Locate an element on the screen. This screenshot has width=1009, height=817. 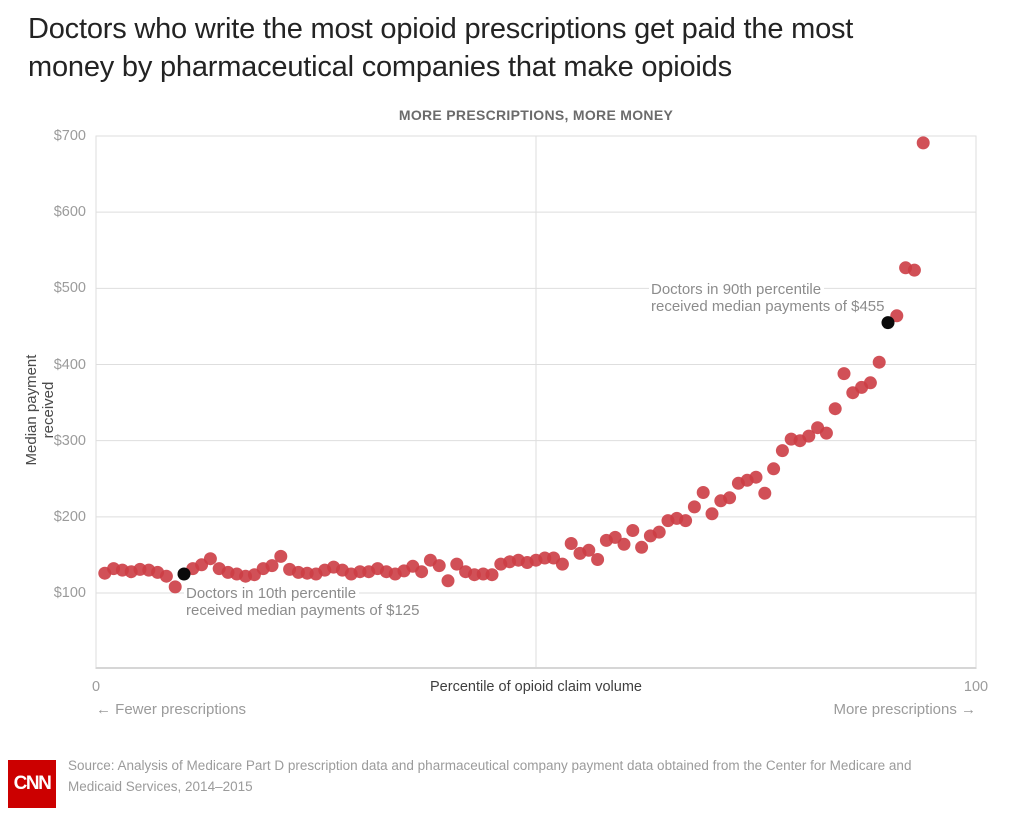
y-tick-label: $200 is located at coordinates (69, 516).